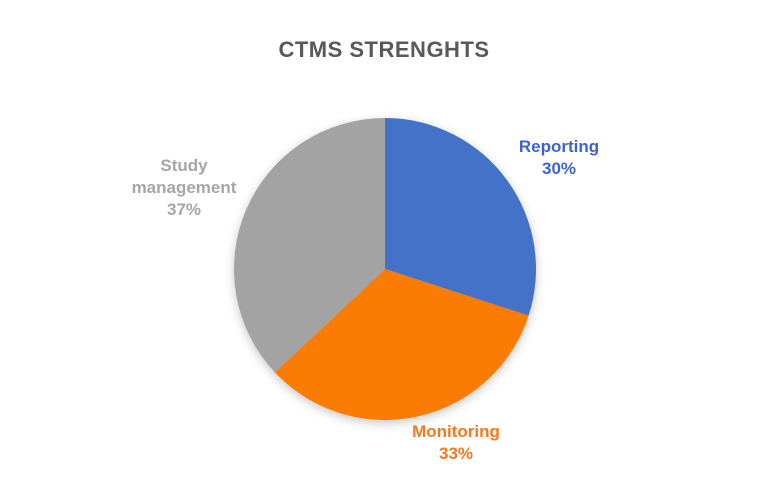  Describe the element at coordinates (309, 245) in the screenshot. I see `pie-slice-study-management` at that location.